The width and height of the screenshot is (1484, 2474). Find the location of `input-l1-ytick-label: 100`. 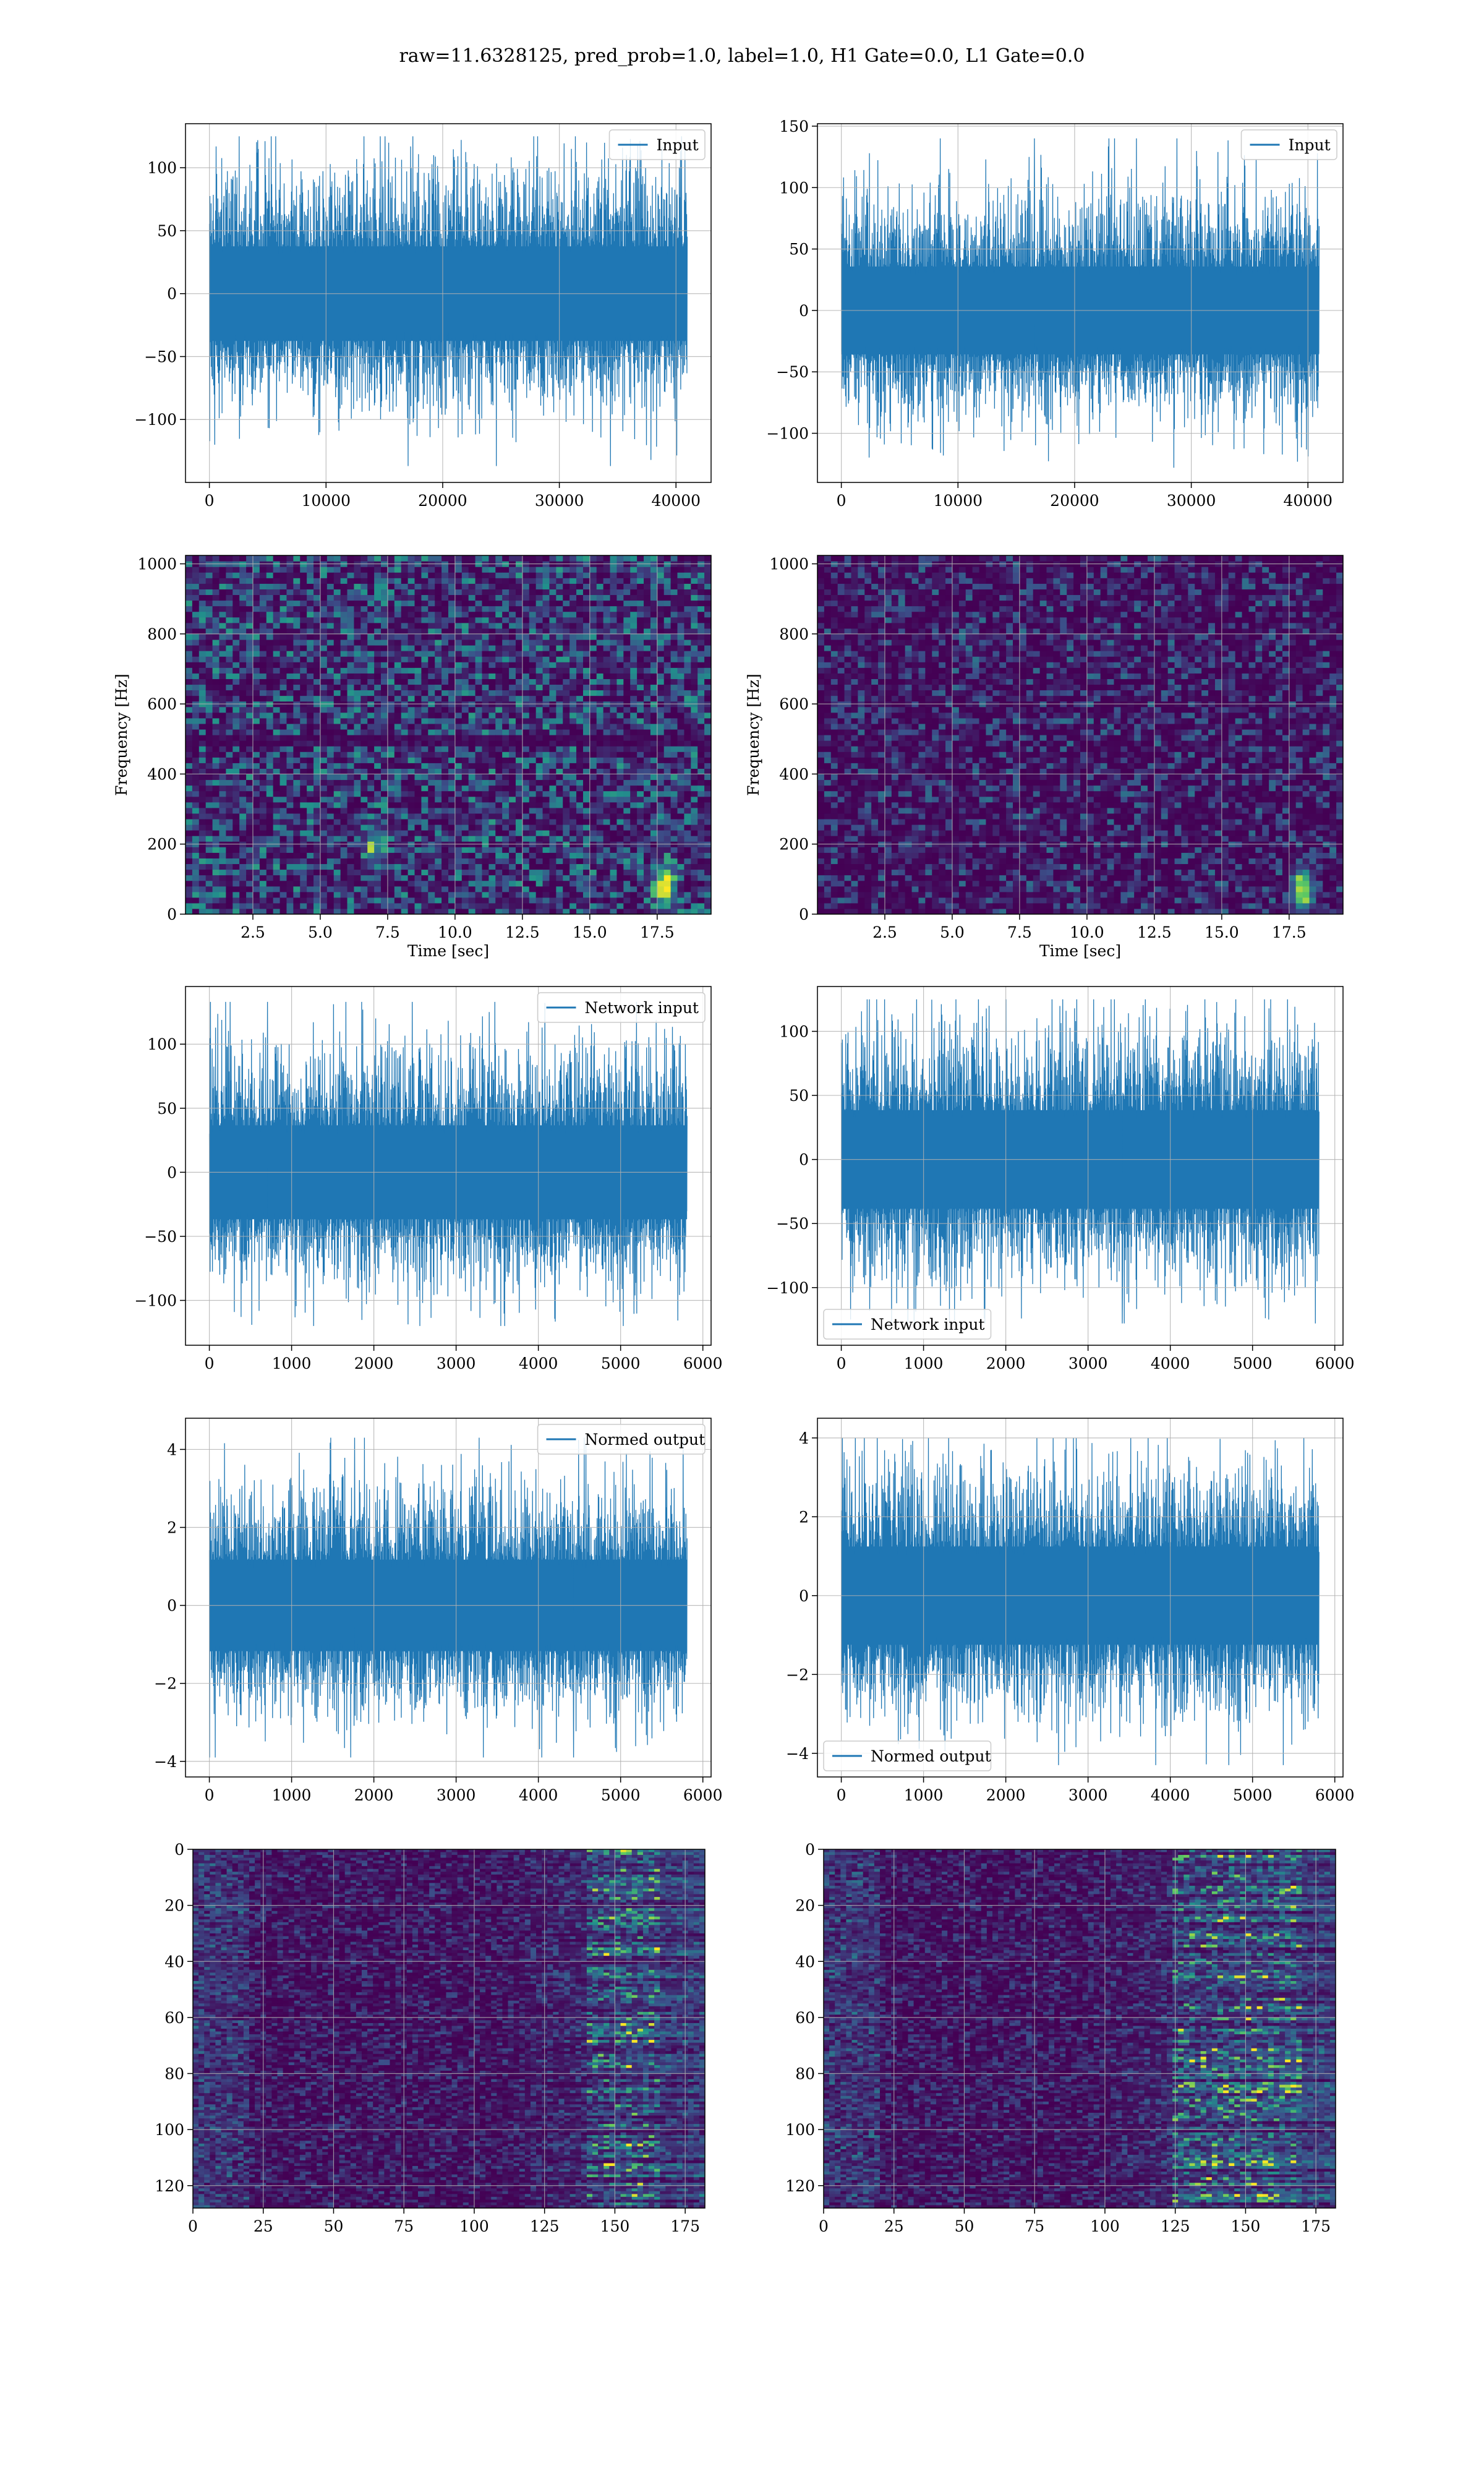

input-l1-ytick-label: 100 is located at coordinates (794, 188).